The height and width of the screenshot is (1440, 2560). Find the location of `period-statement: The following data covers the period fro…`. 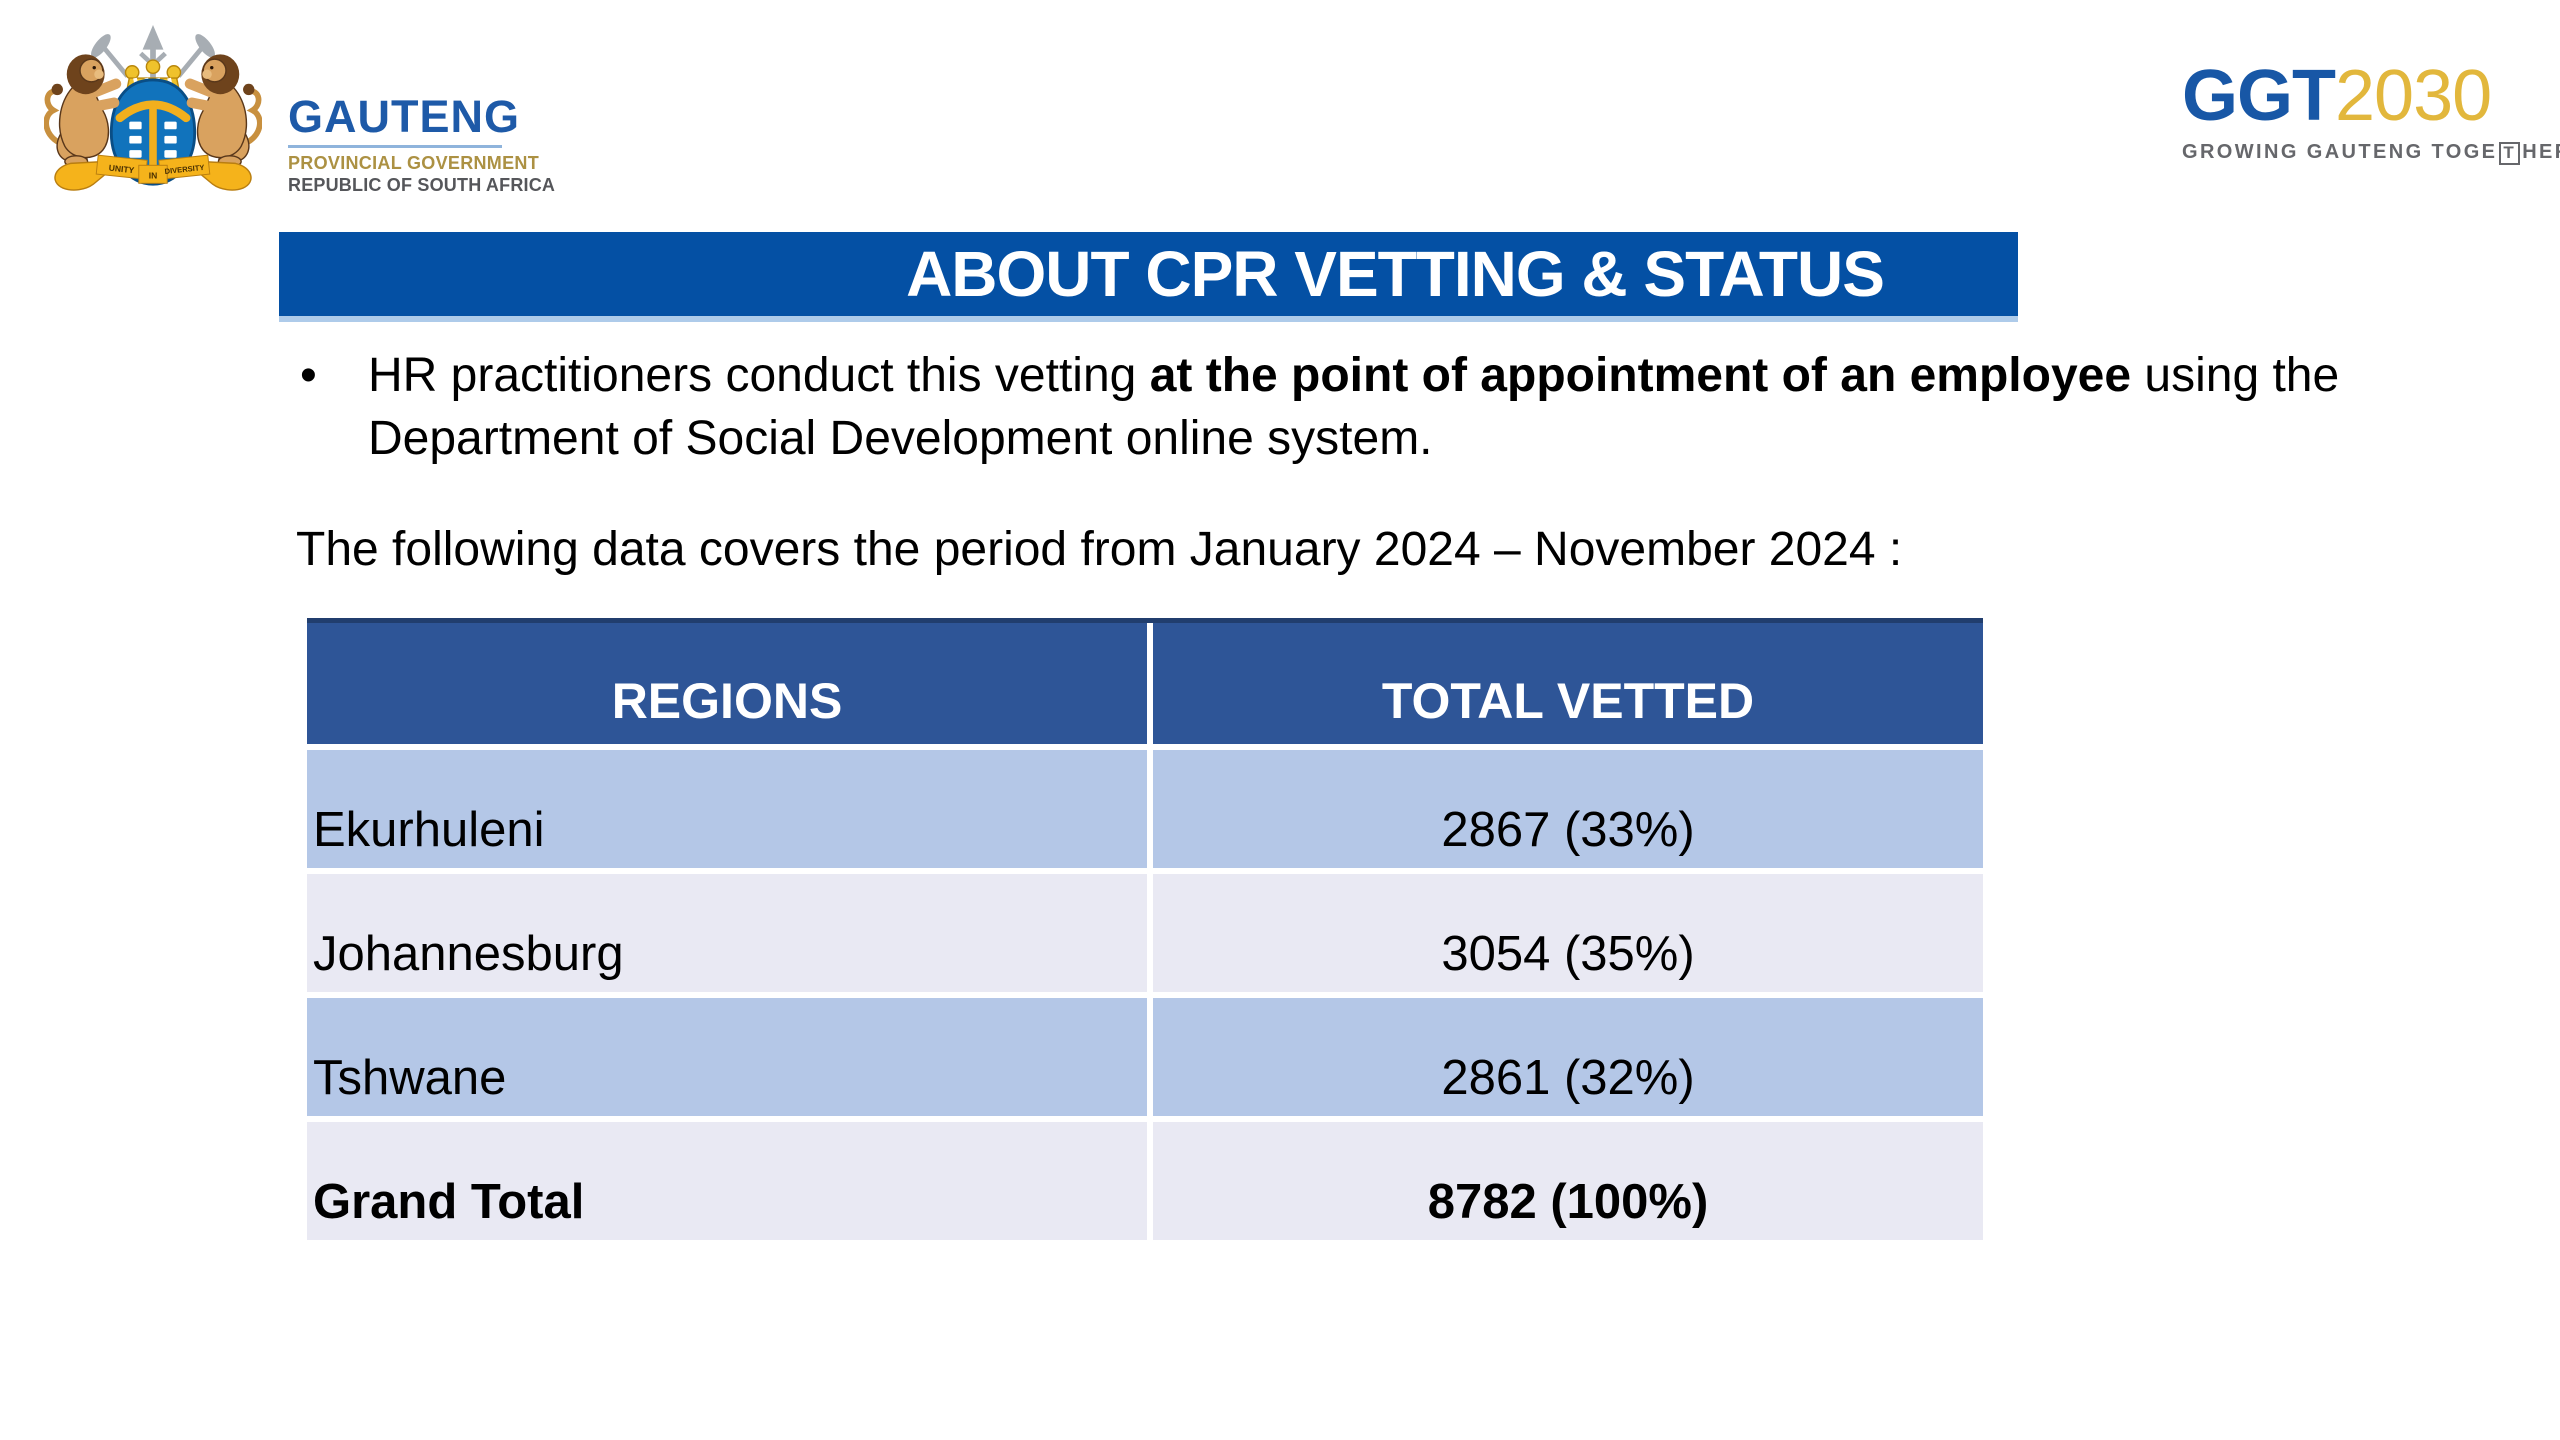

period-statement: The following data covers the period fro… is located at coordinates (1099, 549).